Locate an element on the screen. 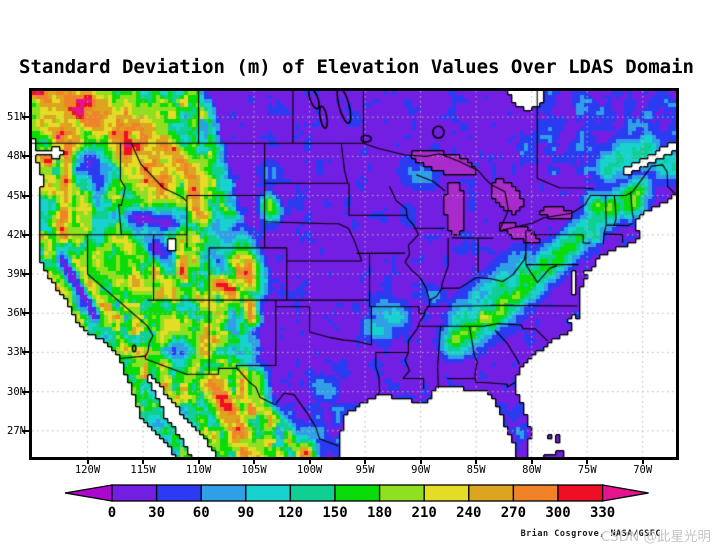 The image size is (713, 551). colorbar: 0 30 60 90 120 150 180 210 240 270 300 330 is located at coordinates (356, 502).